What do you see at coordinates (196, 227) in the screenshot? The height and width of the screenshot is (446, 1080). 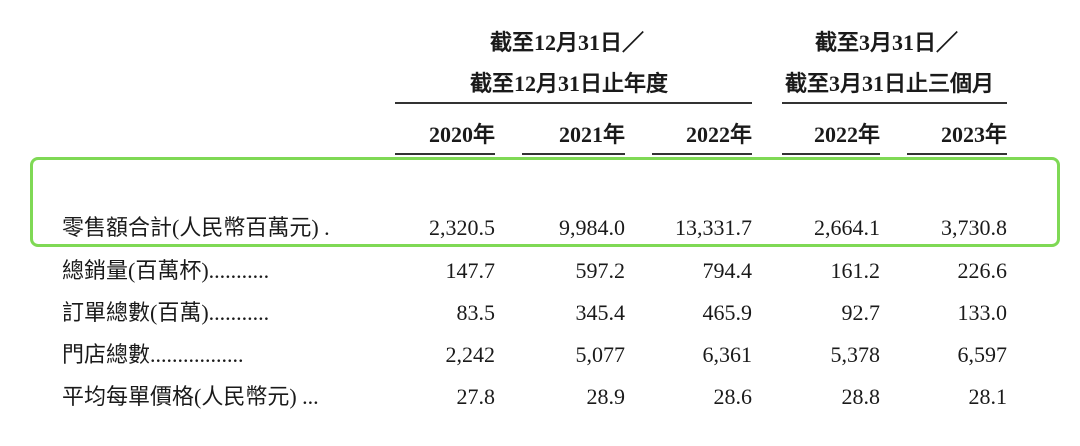 I see `row-label: 零售額合計(人民幣百萬元) .` at bounding box center [196, 227].